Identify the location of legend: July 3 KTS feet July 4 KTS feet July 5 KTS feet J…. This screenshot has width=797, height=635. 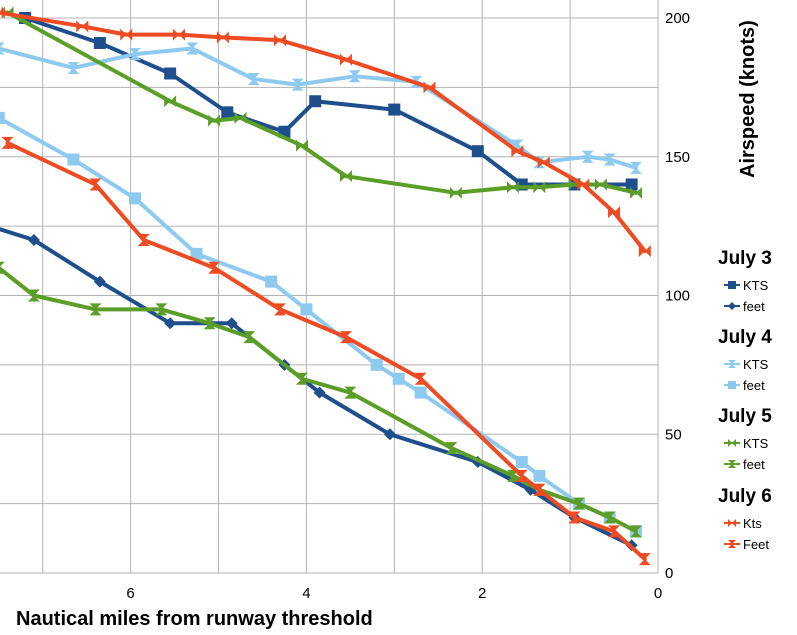
(745, 400).